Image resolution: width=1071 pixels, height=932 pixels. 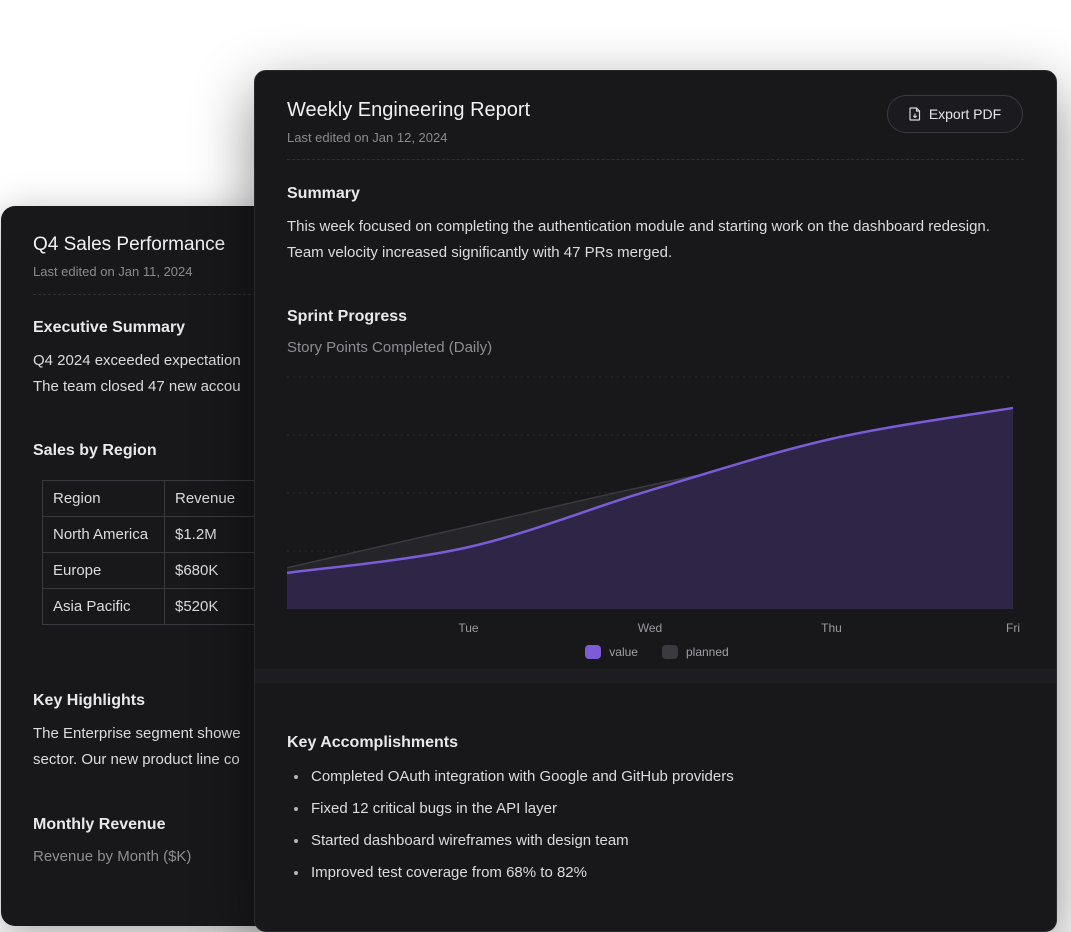 I want to click on summary-heading: Summary, so click(x=323, y=193).